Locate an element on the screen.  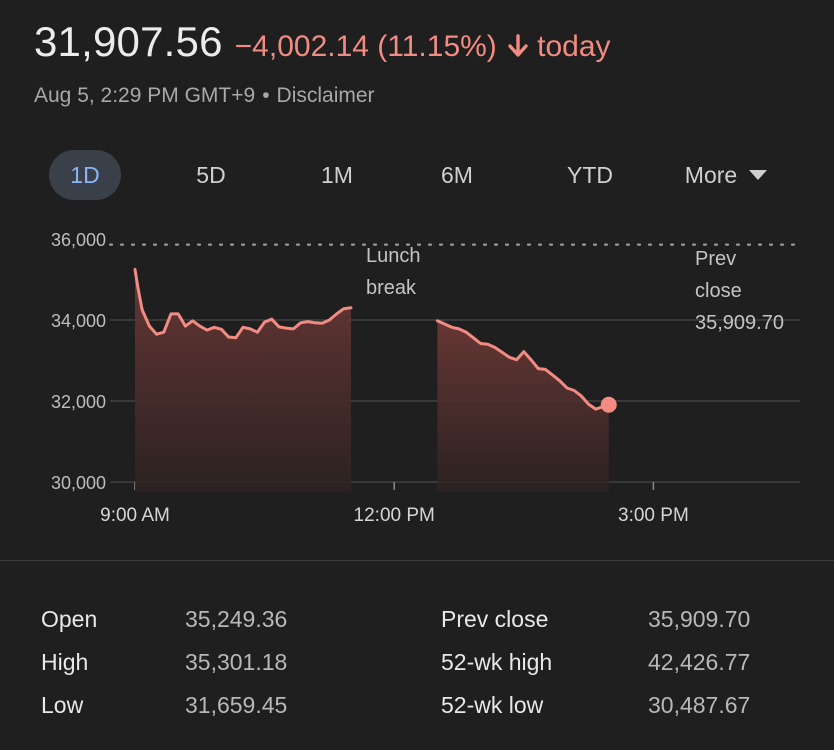
change-period: today is located at coordinates (574, 46).